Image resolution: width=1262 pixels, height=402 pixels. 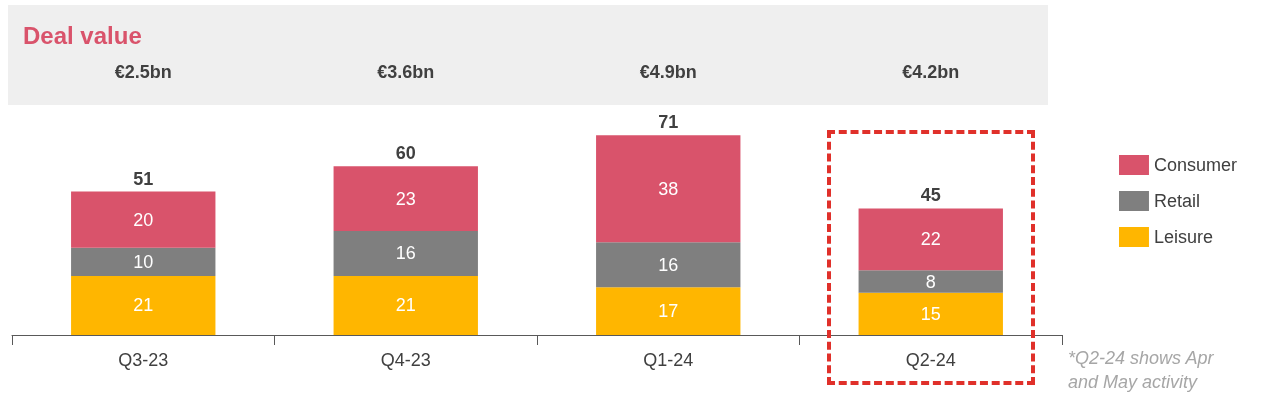 I want to click on total-label: 71, so click(x=668, y=122).